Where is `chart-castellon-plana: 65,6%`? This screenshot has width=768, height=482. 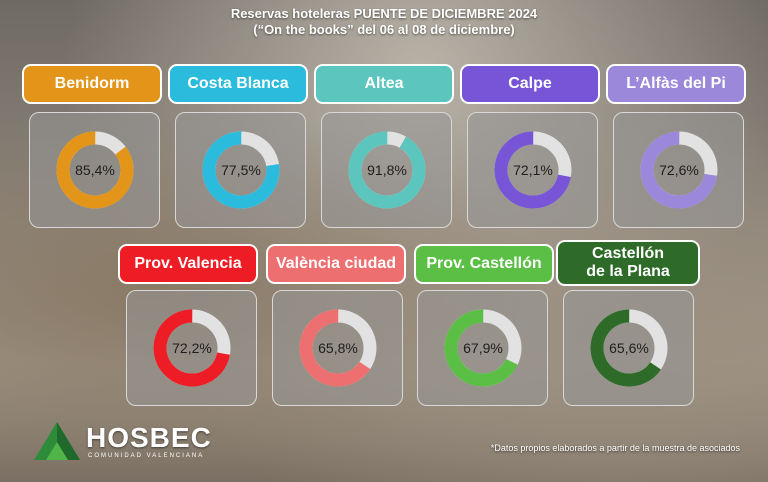 chart-castellon-plana: 65,6% is located at coordinates (628, 348).